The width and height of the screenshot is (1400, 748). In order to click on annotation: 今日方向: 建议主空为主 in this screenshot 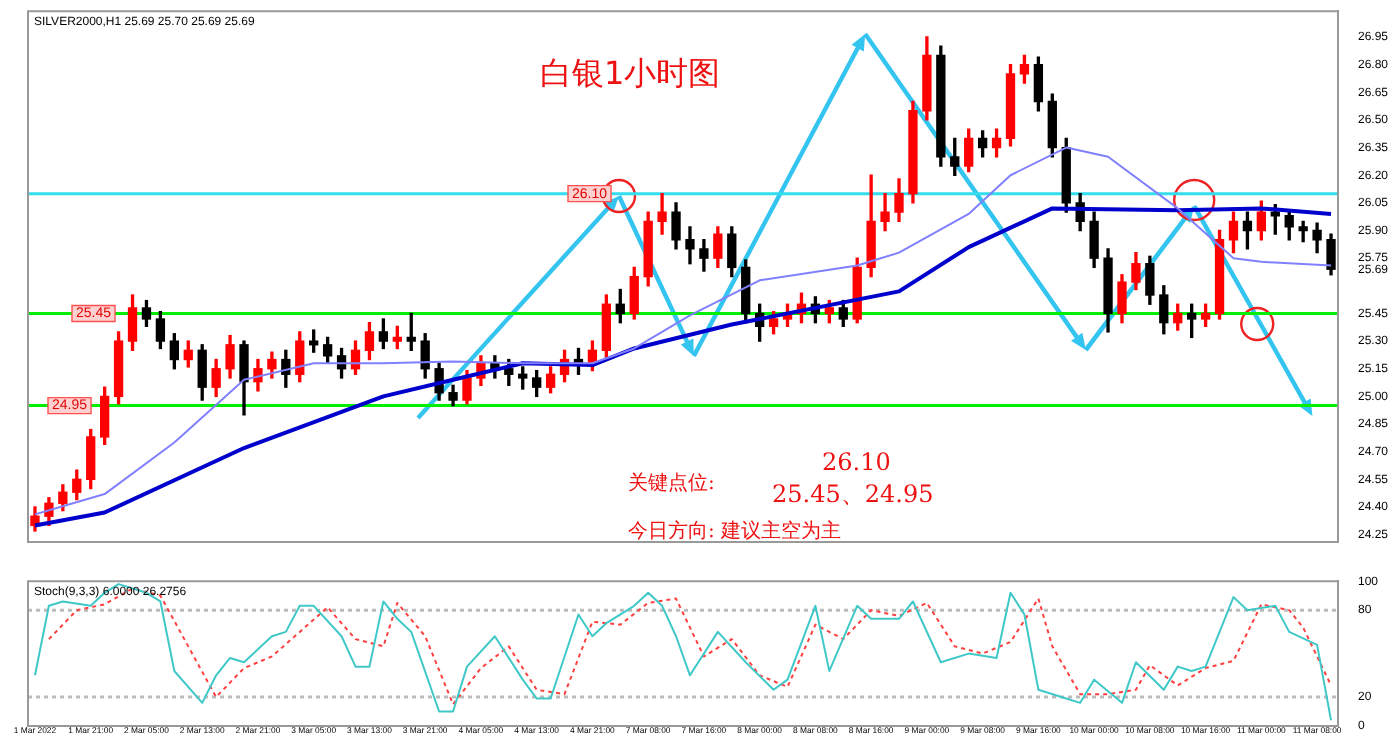, I will do `click(735, 531)`.